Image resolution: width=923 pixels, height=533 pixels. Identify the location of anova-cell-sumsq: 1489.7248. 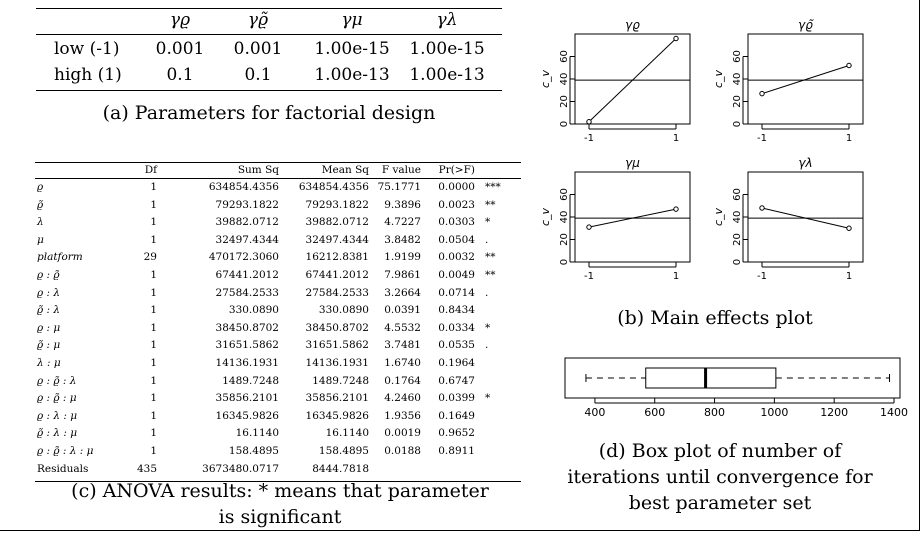
(250, 380).